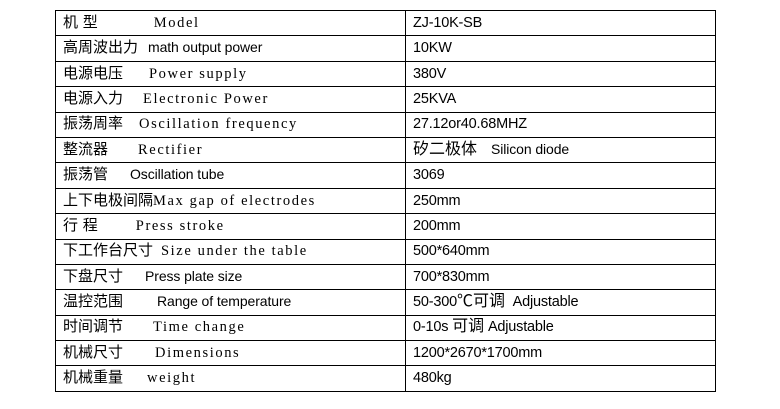 This screenshot has width=780, height=409. What do you see at coordinates (93, 123) in the screenshot?
I see `spec-label-cn: 振荡周率` at bounding box center [93, 123].